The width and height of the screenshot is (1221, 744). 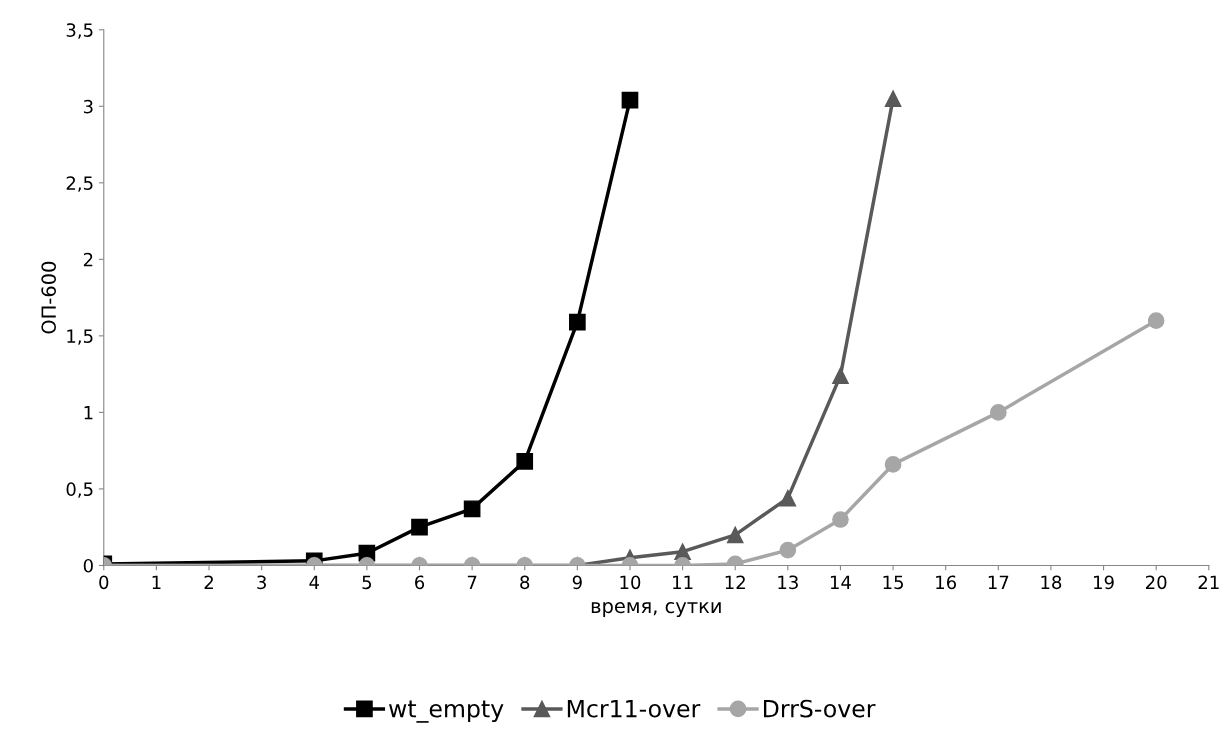 I want to click on y-tick-label: 0, so click(x=88, y=565).